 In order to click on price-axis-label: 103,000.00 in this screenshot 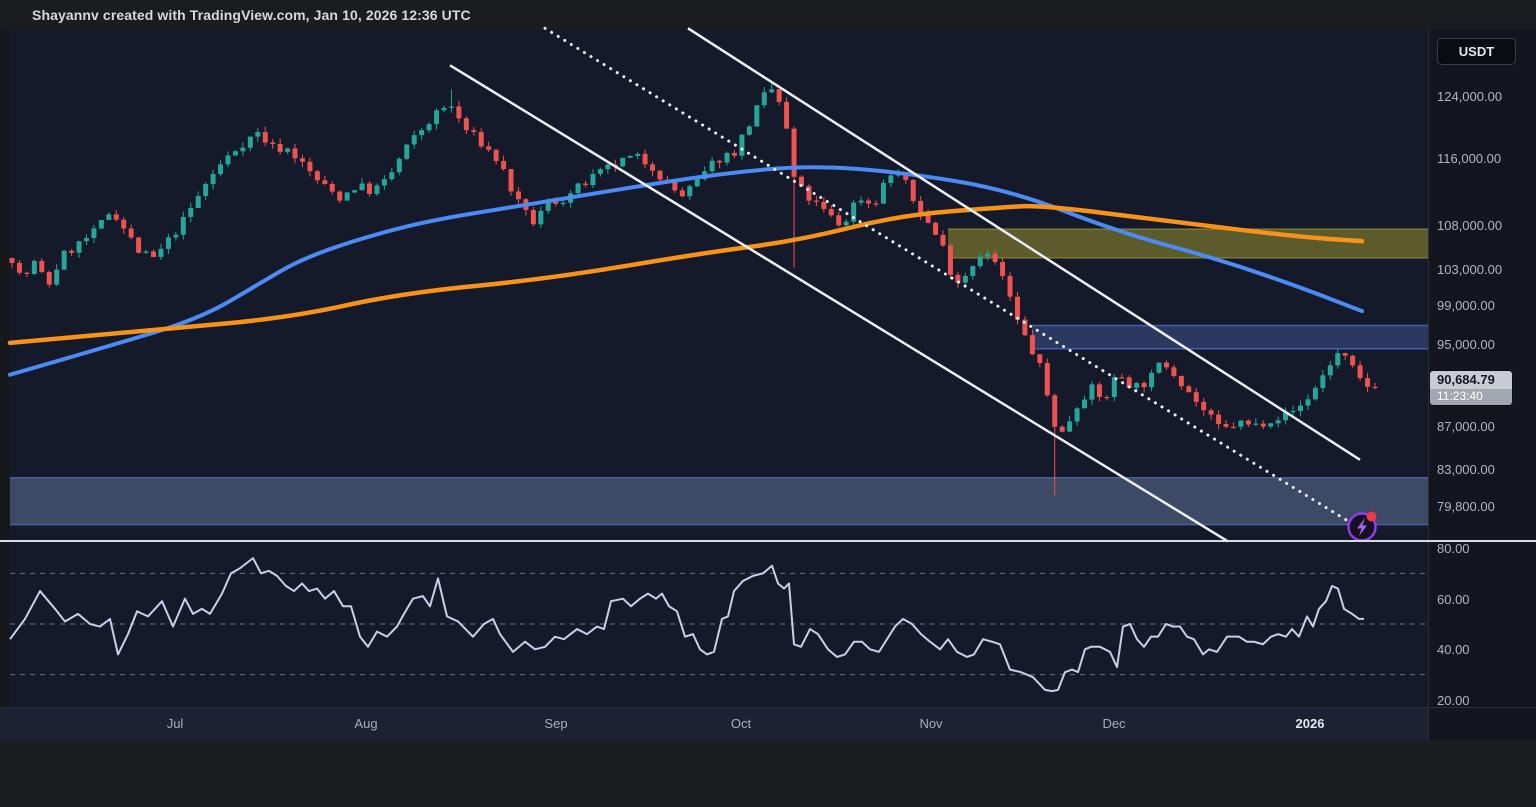, I will do `click(1470, 269)`.